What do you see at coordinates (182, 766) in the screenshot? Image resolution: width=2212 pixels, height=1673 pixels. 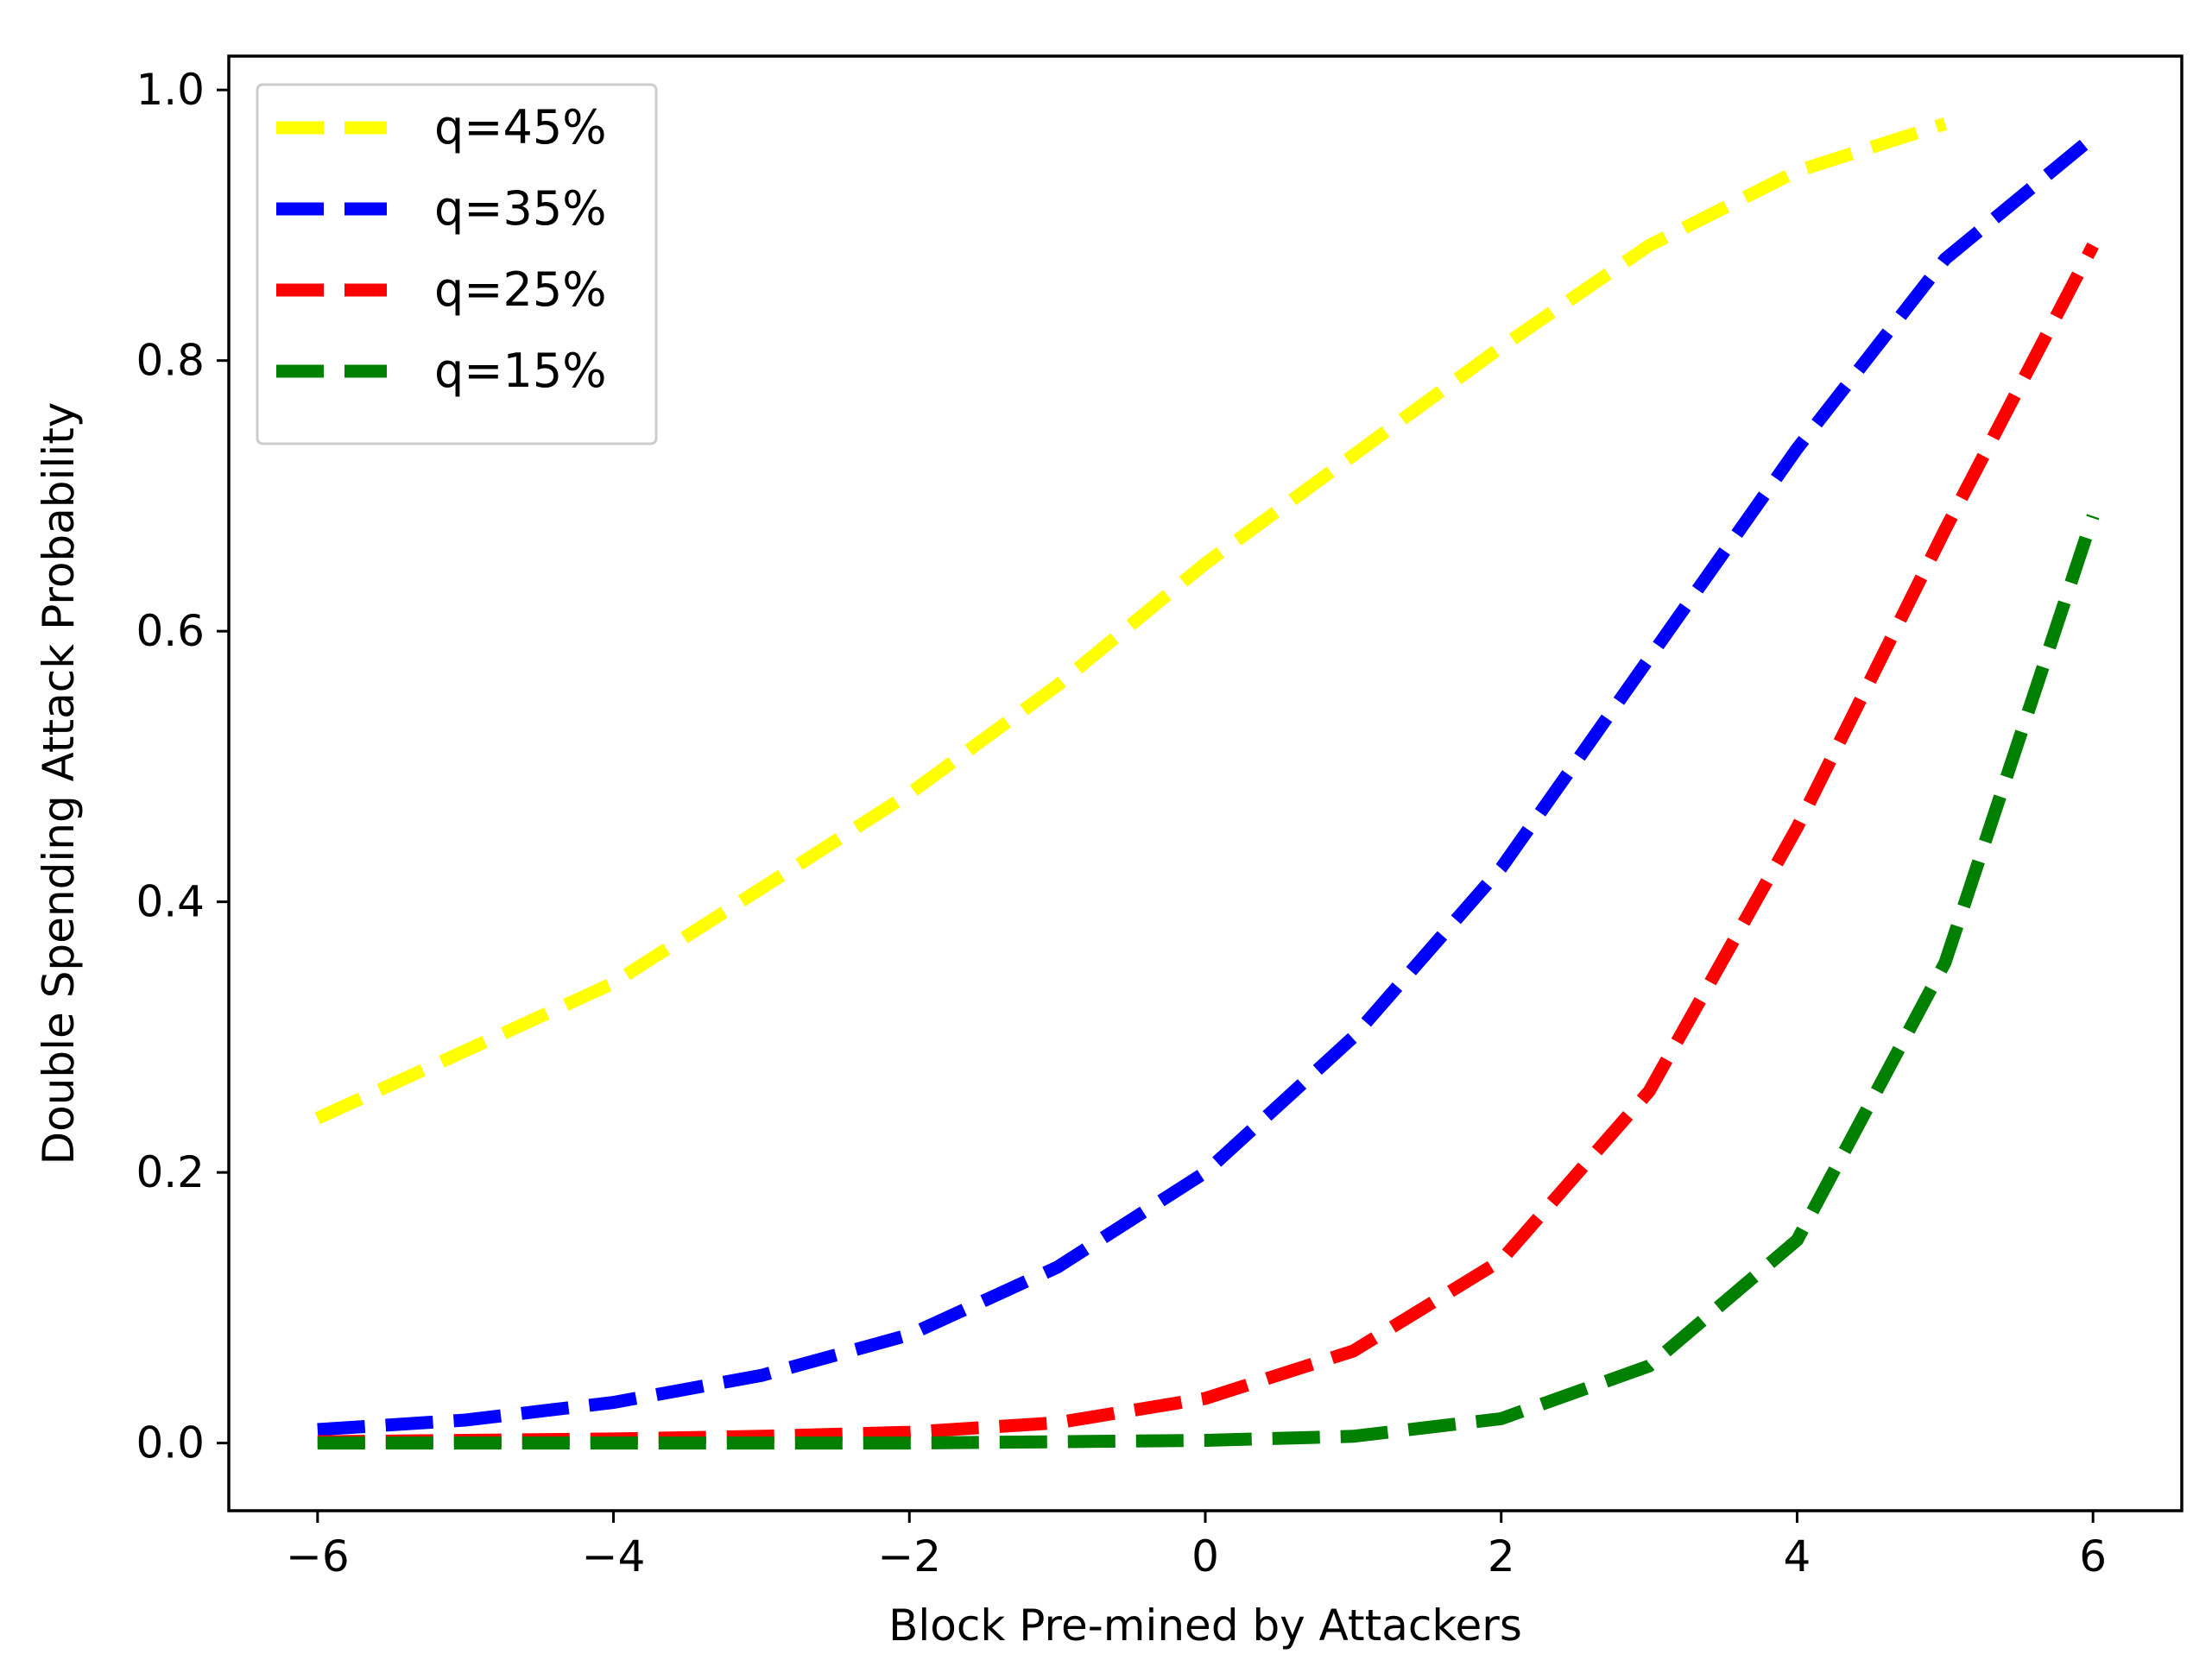 I see `y-axis: 0.0 0.2 0.4 0.6 0.8 1.0` at bounding box center [182, 766].